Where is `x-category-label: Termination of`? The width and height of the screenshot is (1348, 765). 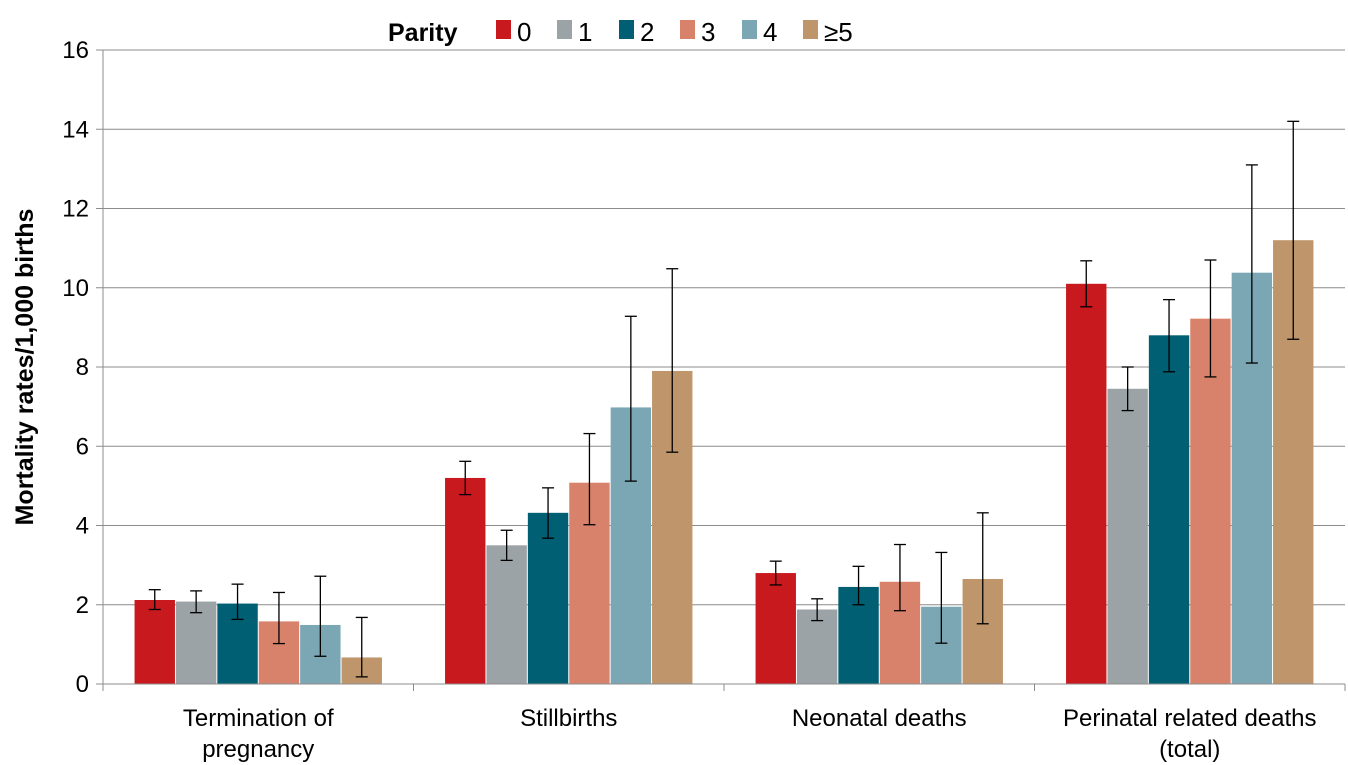
x-category-label: Termination of is located at coordinates (258, 718).